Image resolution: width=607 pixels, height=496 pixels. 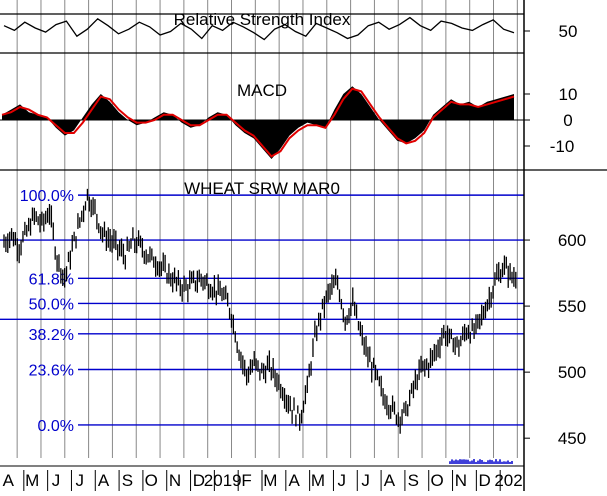 What do you see at coordinates (572, 306) in the screenshot?
I see `price-ytick-label: 550` at bounding box center [572, 306].